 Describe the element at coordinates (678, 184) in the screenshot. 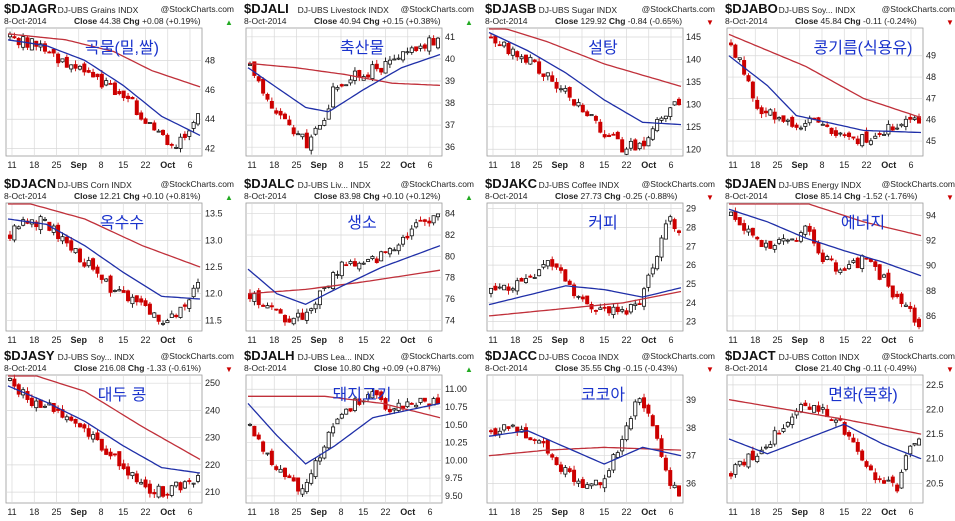

I see `source-label: @StockCharts.com` at that location.